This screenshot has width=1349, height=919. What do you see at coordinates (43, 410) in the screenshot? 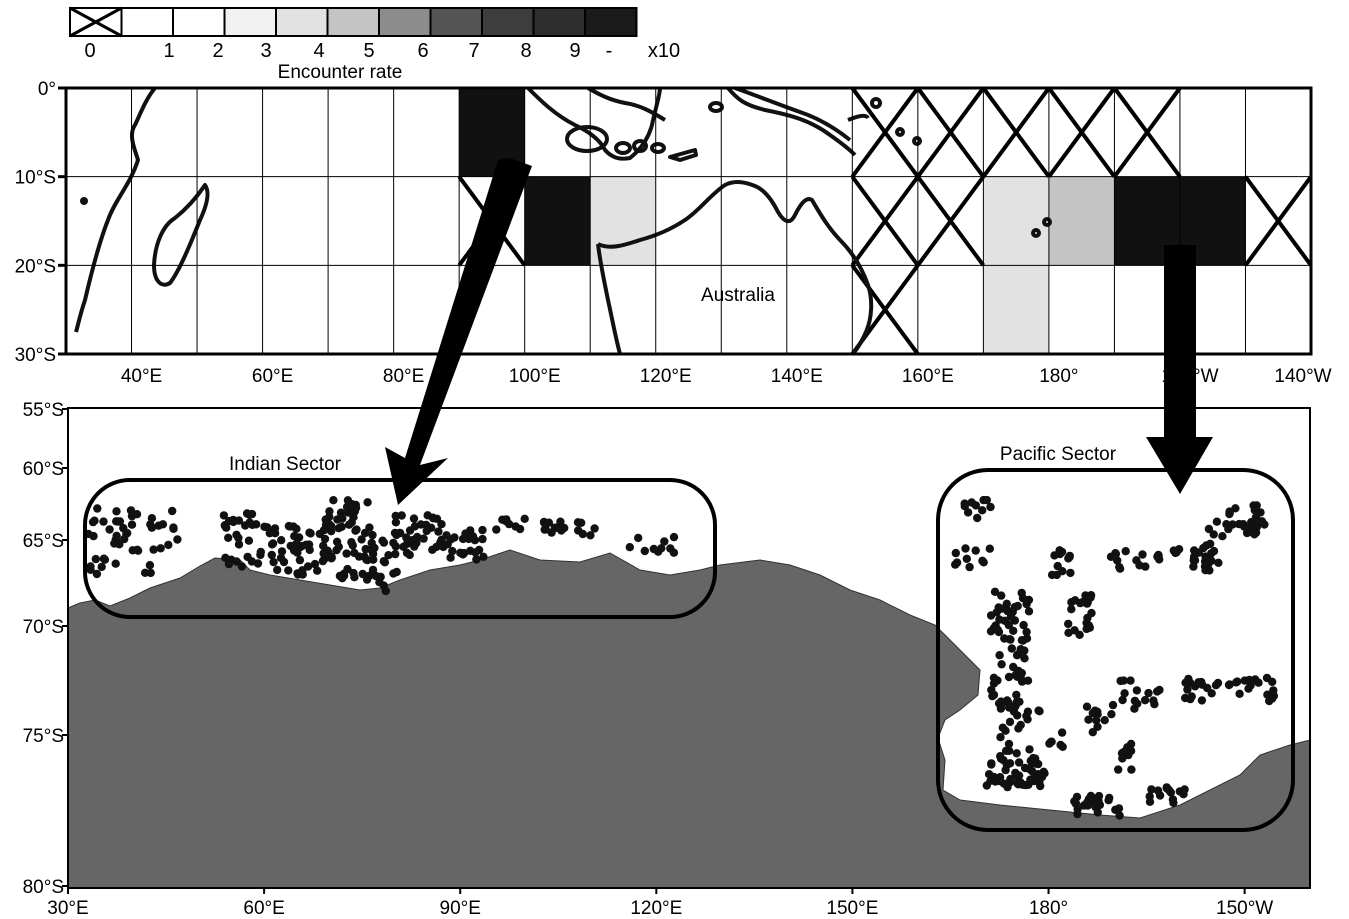
I see `bottom-y-tick-label: 55°S` at bounding box center [43, 410].